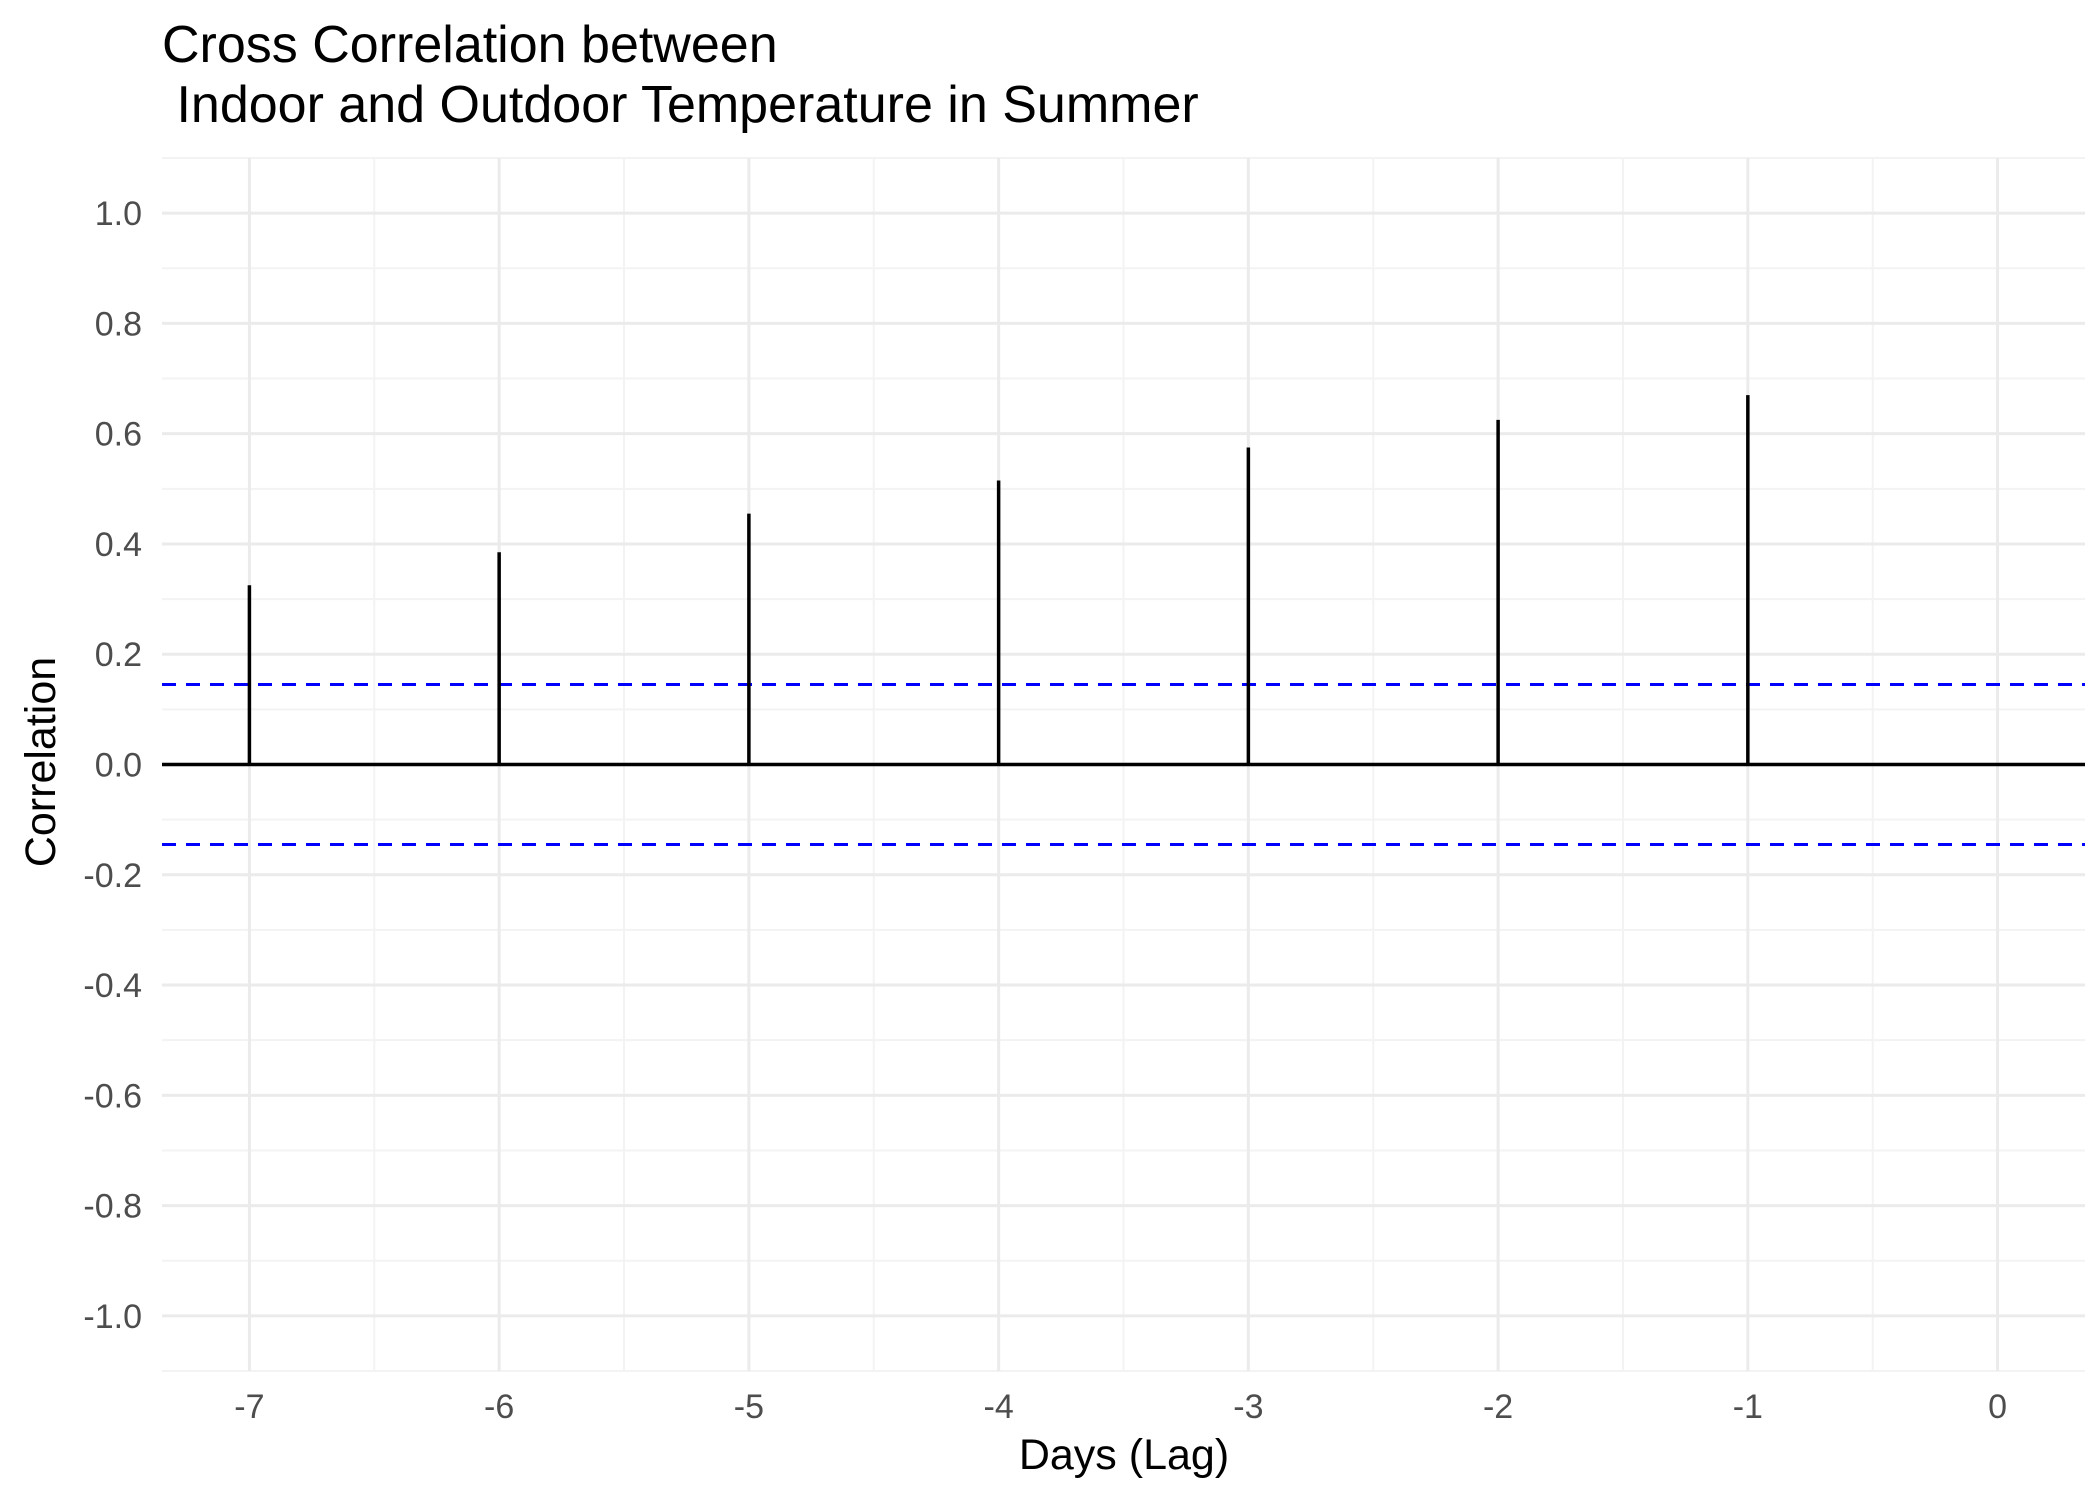 The width and height of the screenshot is (2100, 1499). What do you see at coordinates (112, 1207) in the screenshot?
I see `y-tick-label: -0.8` at bounding box center [112, 1207].